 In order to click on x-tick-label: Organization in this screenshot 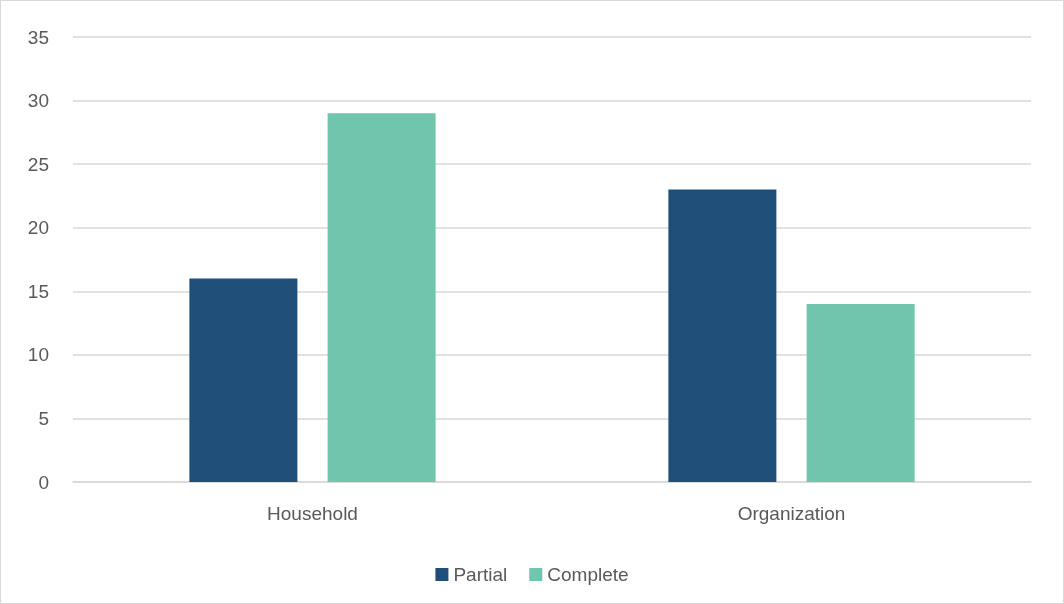, I will do `click(791, 513)`.